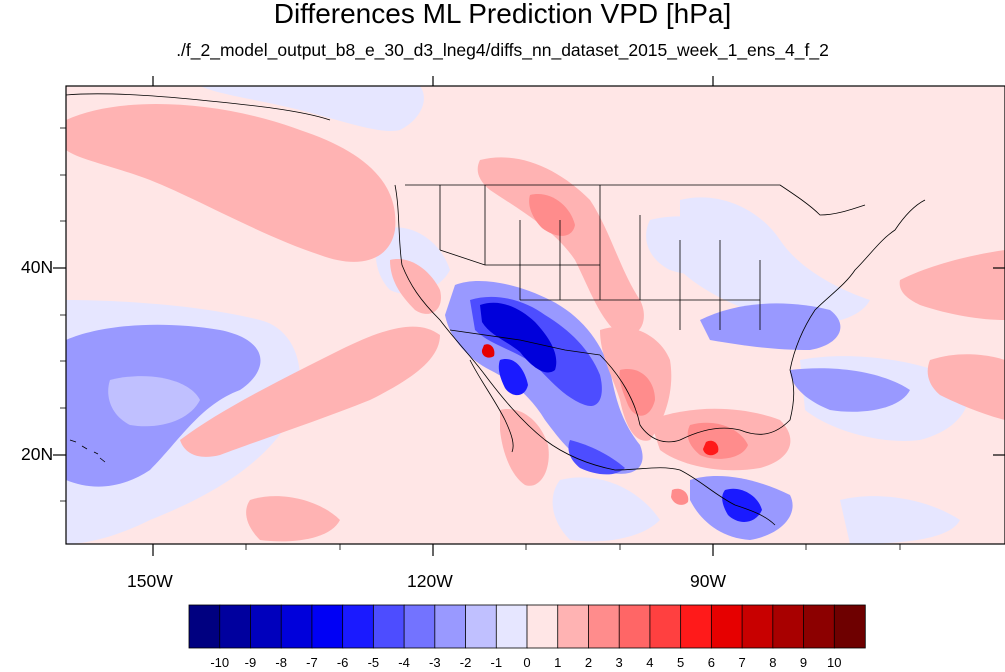  I want to click on colorbar-tick-label: -10, so click(220, 662).